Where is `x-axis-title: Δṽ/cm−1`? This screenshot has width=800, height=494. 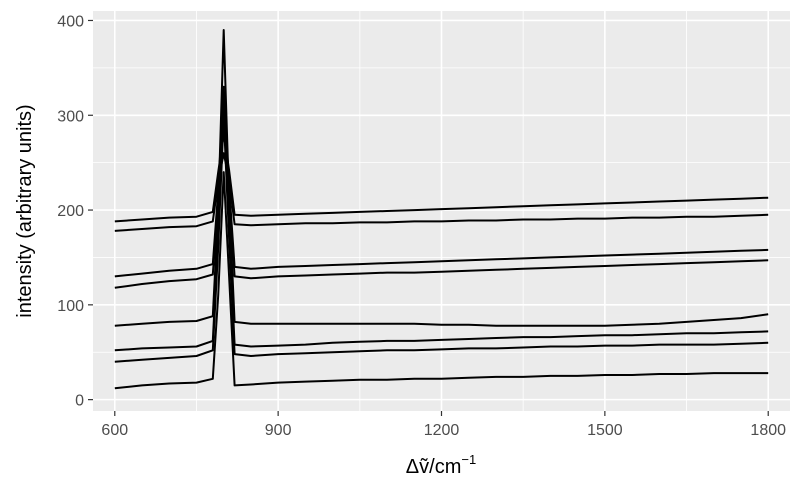 x-axis-title: Δṽ/cm−1 is located at coordinates (441, 465).